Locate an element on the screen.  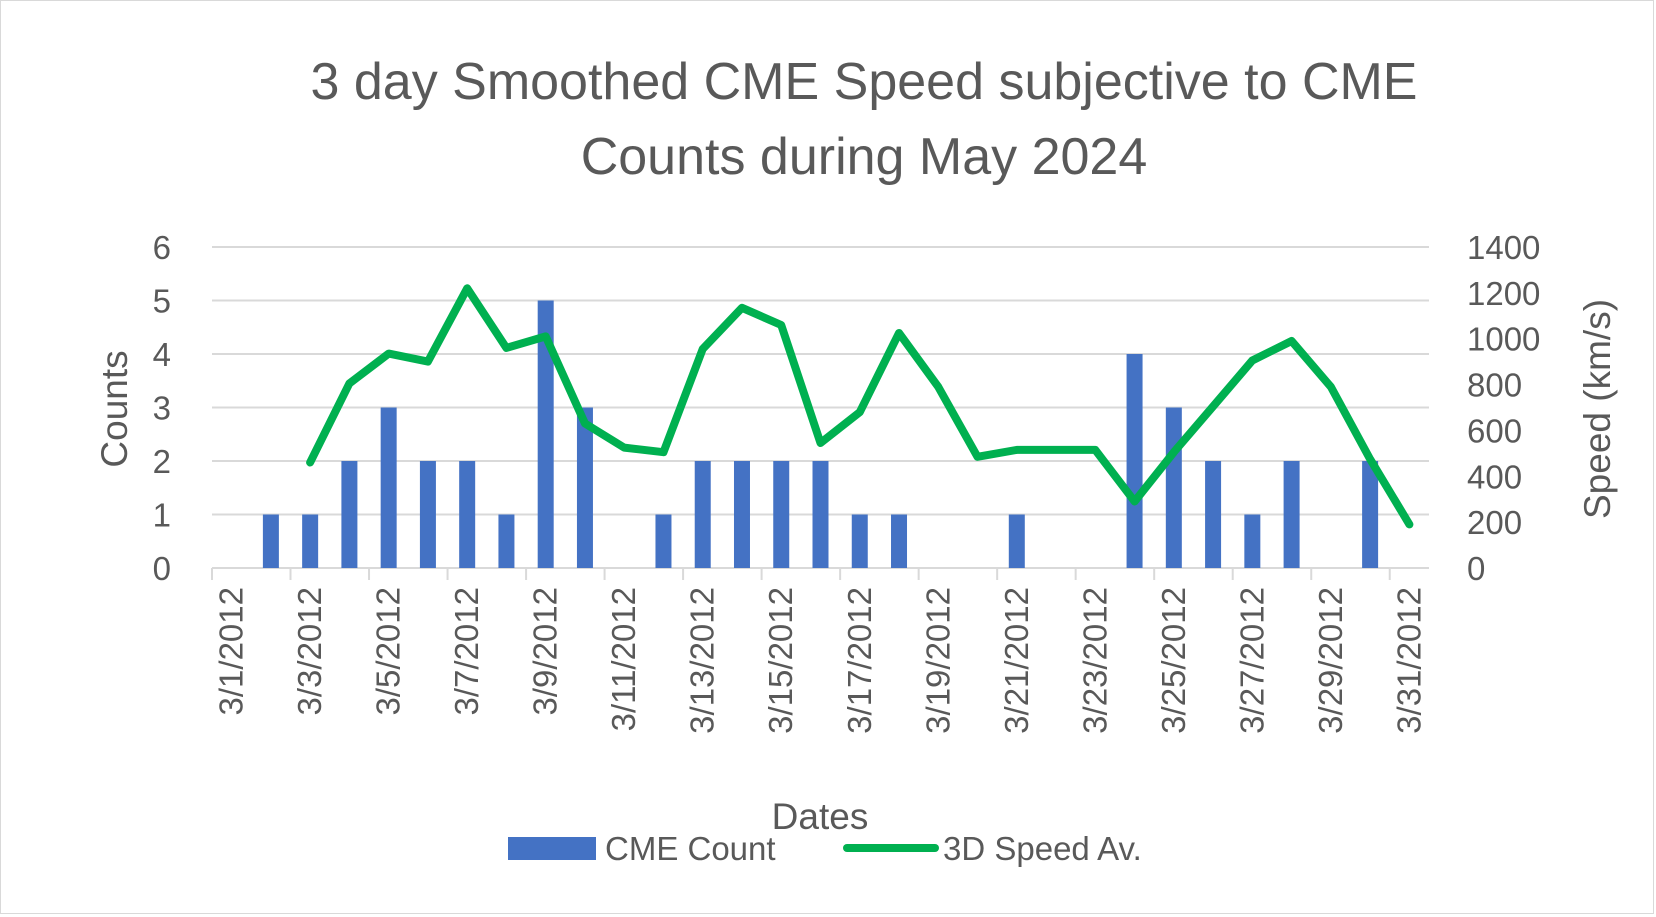
y-axis-left: 0 1 2 3 4 5 6 is located at coordinates (162, 408).